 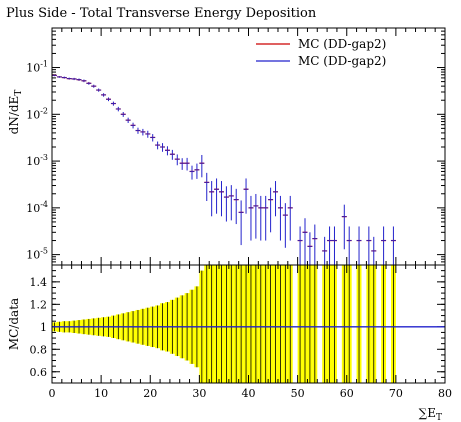 I want to click on upper-y-tick-label: 10⁻⁵, so click(x=37, y=254).